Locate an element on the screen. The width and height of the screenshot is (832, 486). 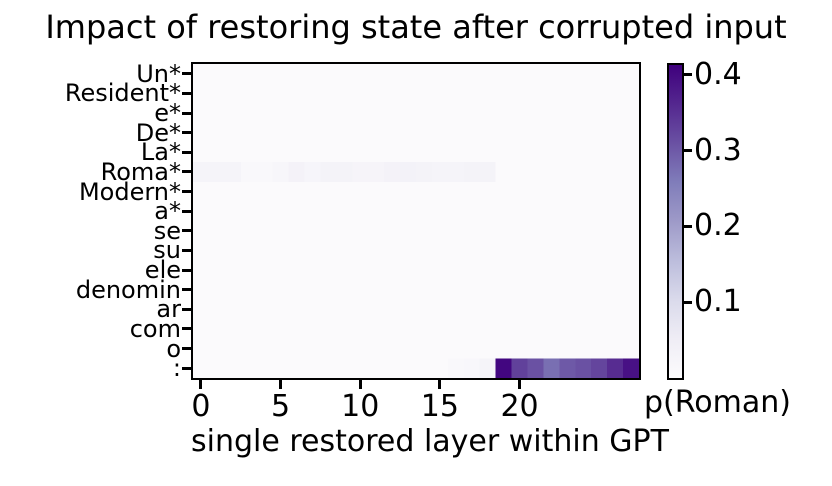
colorbar is located at coordinates (675, 221).